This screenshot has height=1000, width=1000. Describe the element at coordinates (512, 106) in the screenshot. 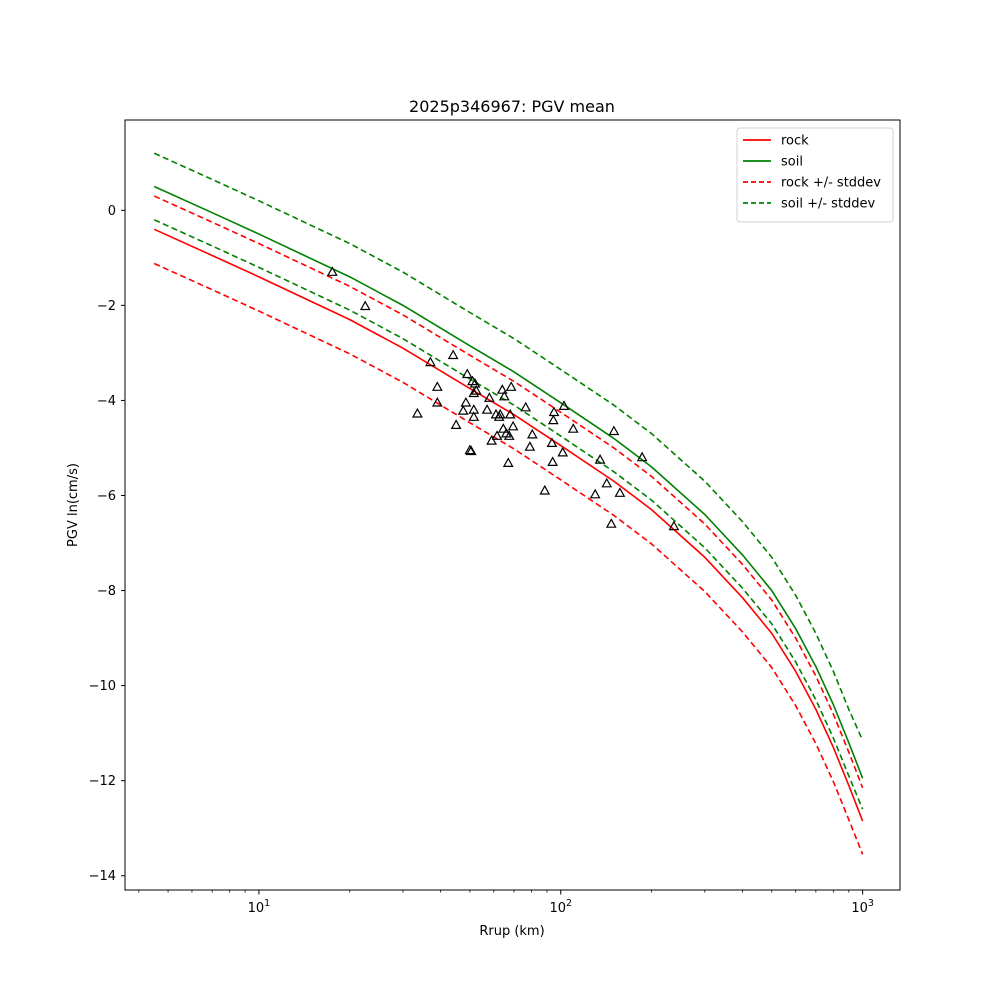

I see `chart-title: 2025p346967: PGV mean` at that location.